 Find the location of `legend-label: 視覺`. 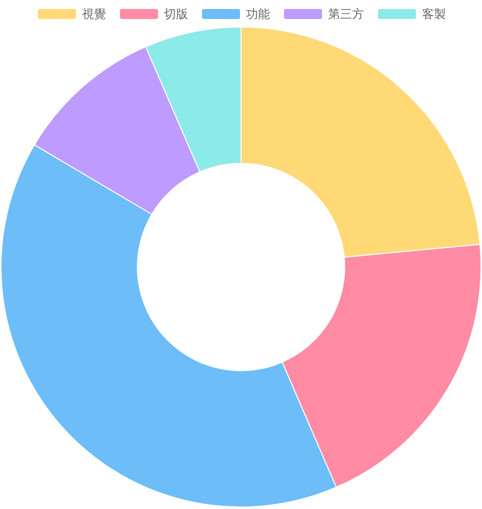

legend-label: 視覺 is located at coordinates (94, 14).